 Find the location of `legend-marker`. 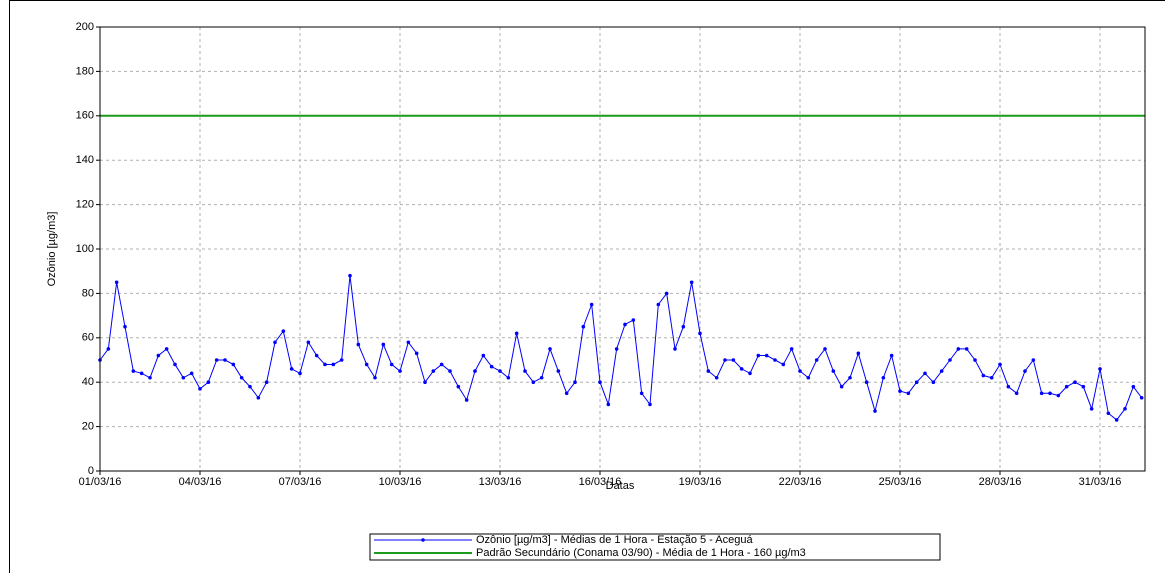

legend-marker is located at coordinates (423, 540).